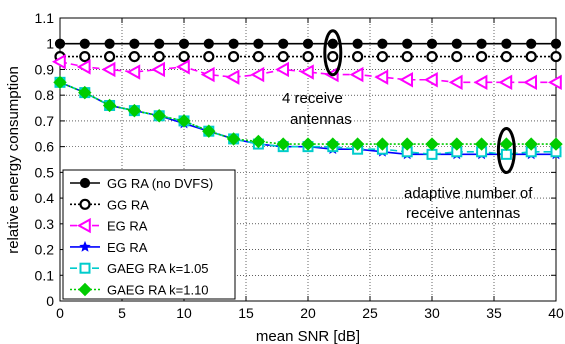 The height and width of the screenshot is (344, 565). I want to click on y-tick-label: 0.9, so click(45, 69).